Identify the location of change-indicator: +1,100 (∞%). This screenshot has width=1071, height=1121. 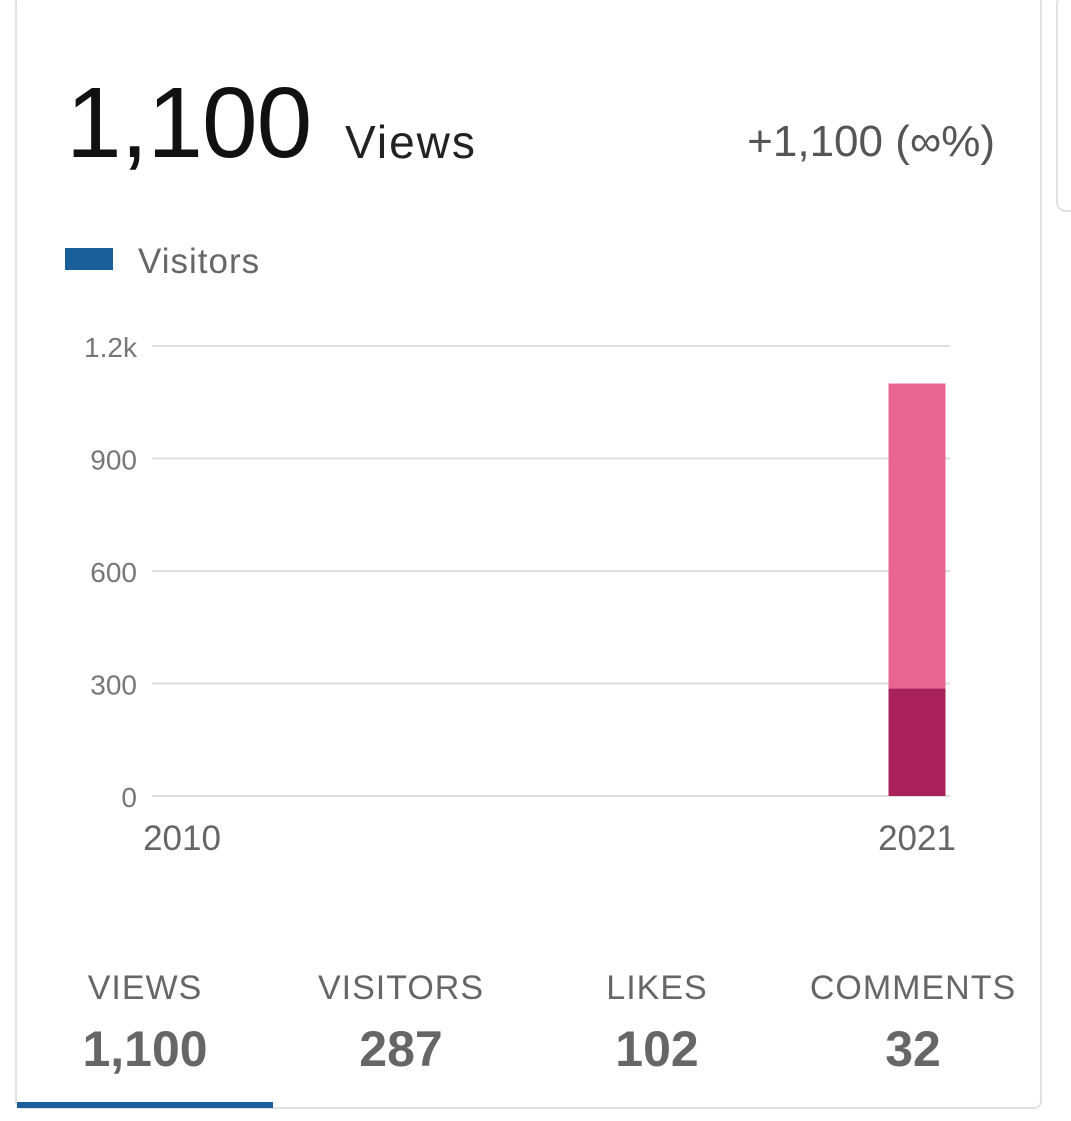
(871, 141).